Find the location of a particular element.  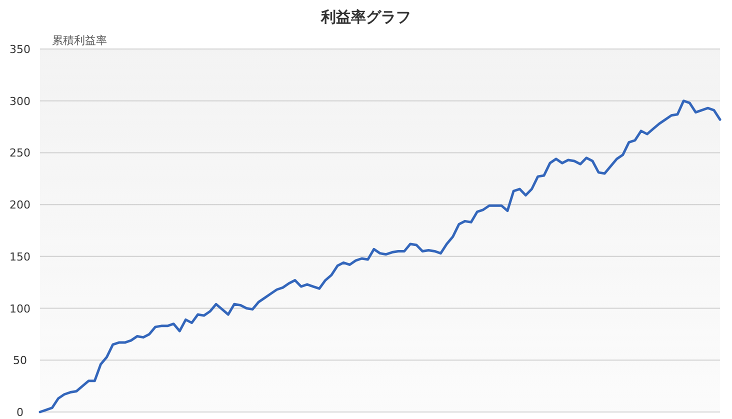

y-tick-label: 50 is located at coordinates (20, 361).